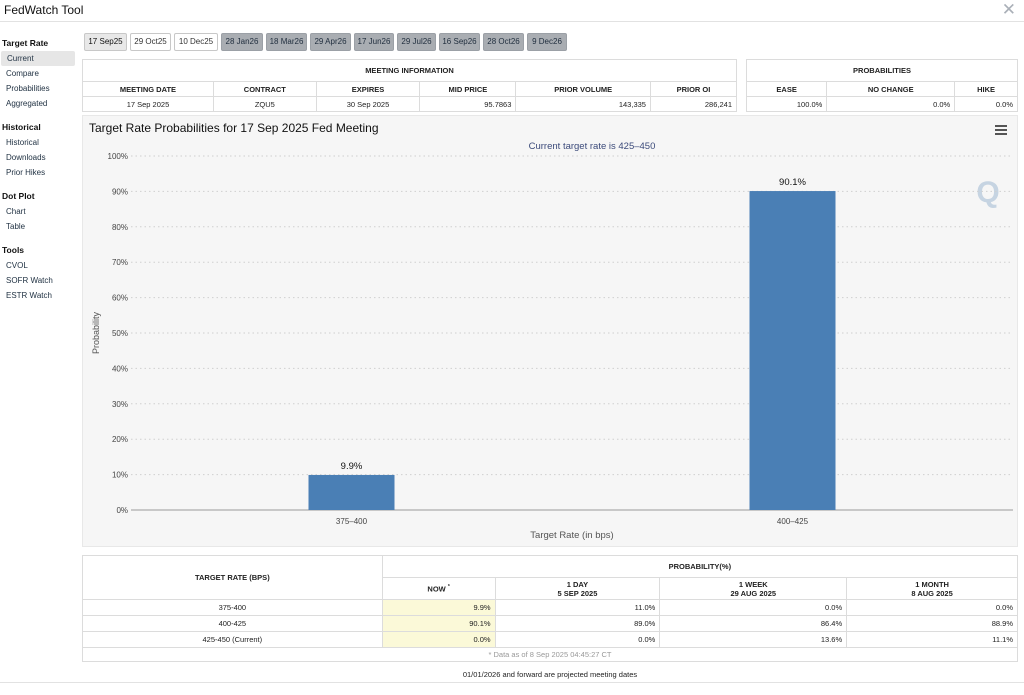 This screenshot has height=695, width=1024. What do you see at coordinates (416, 42) in the screenshot?
I see `tab-meeting: 29 Jul26` at bounding box center [416, 42].